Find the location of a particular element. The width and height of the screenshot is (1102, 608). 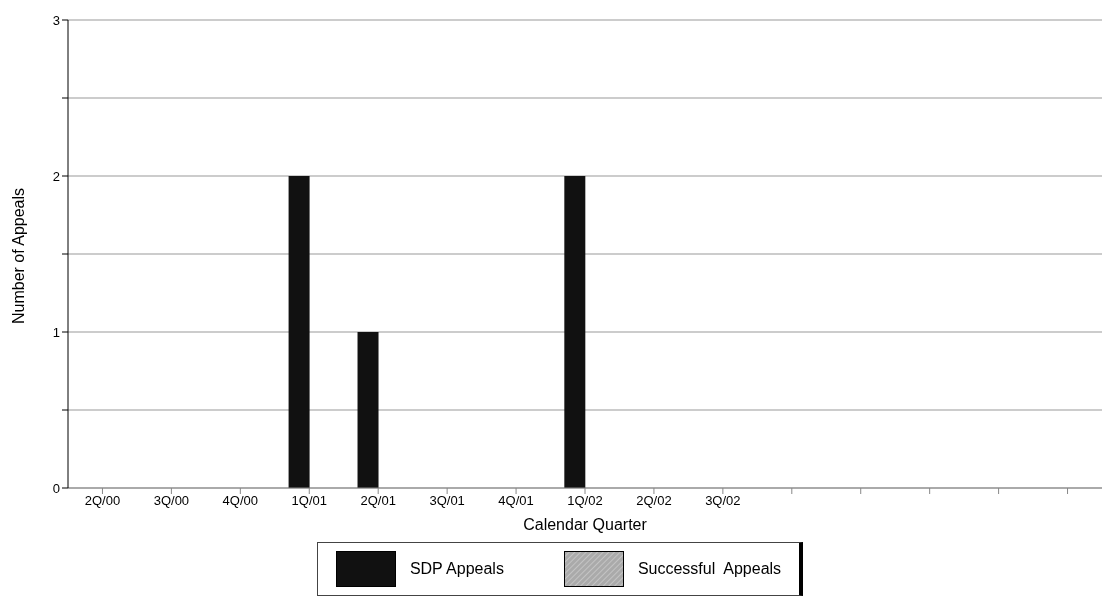

y-tick-label: 2 is located at coordinates (56, 176).